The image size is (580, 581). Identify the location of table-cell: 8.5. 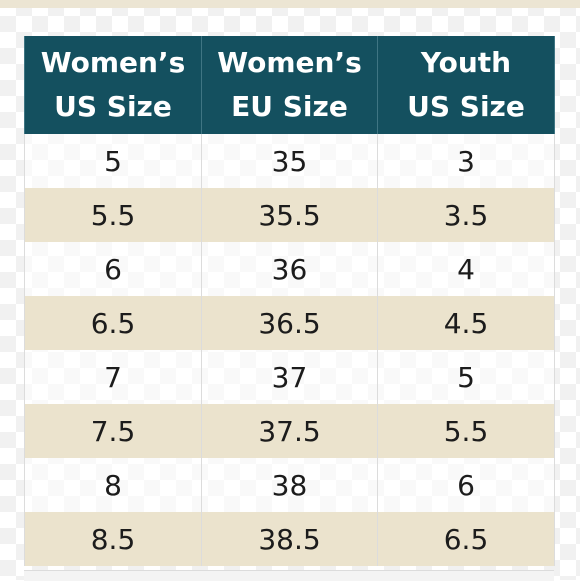
(113, 539).